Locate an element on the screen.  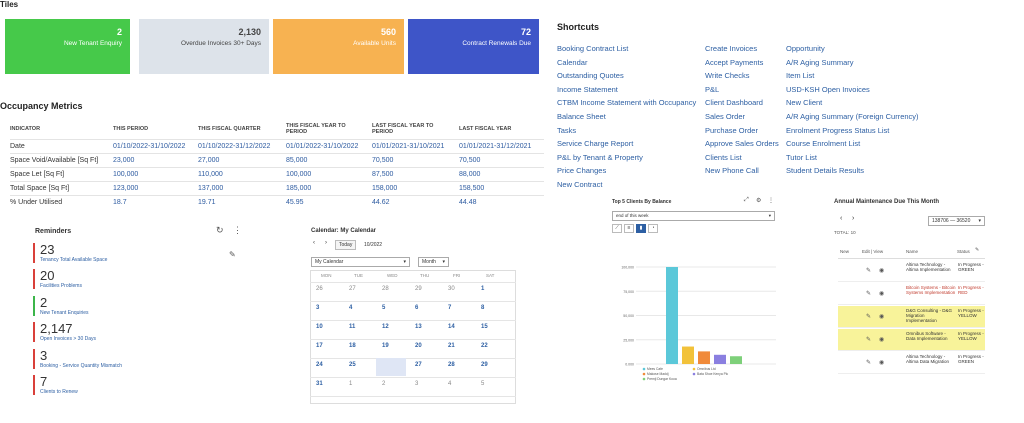
prev-page-icon: ‹ is located at coordinates (841, 218).